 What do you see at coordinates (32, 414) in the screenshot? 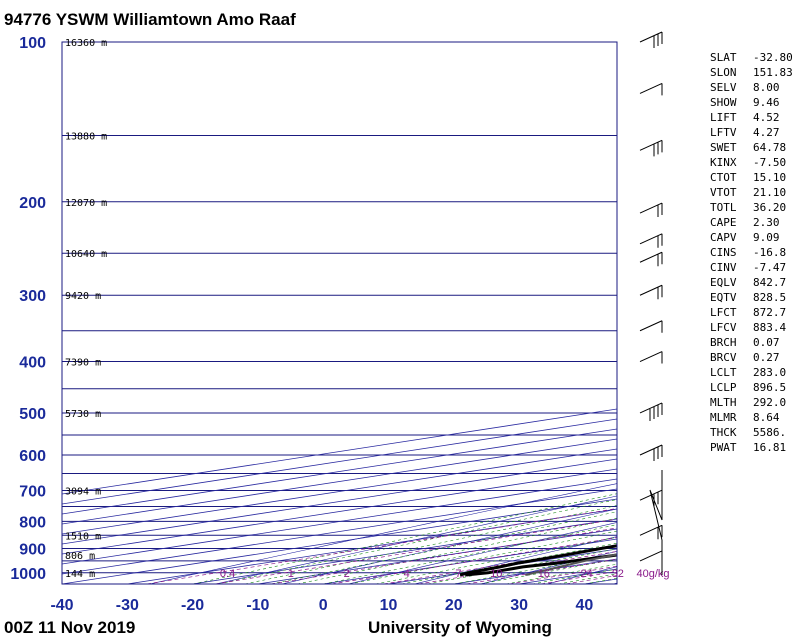
I see `pressure-tick-label: 500` at bounding box center [32, 414].